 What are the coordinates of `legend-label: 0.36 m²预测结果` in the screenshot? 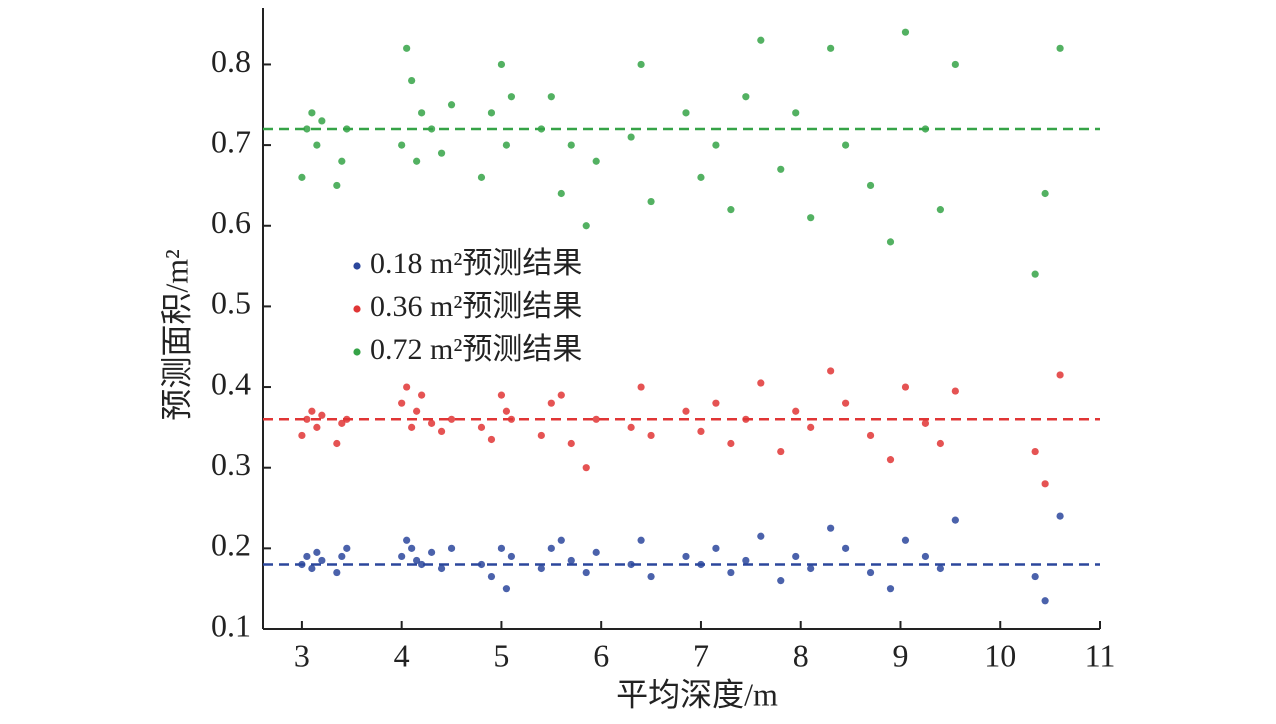 It's located at (476, 306).